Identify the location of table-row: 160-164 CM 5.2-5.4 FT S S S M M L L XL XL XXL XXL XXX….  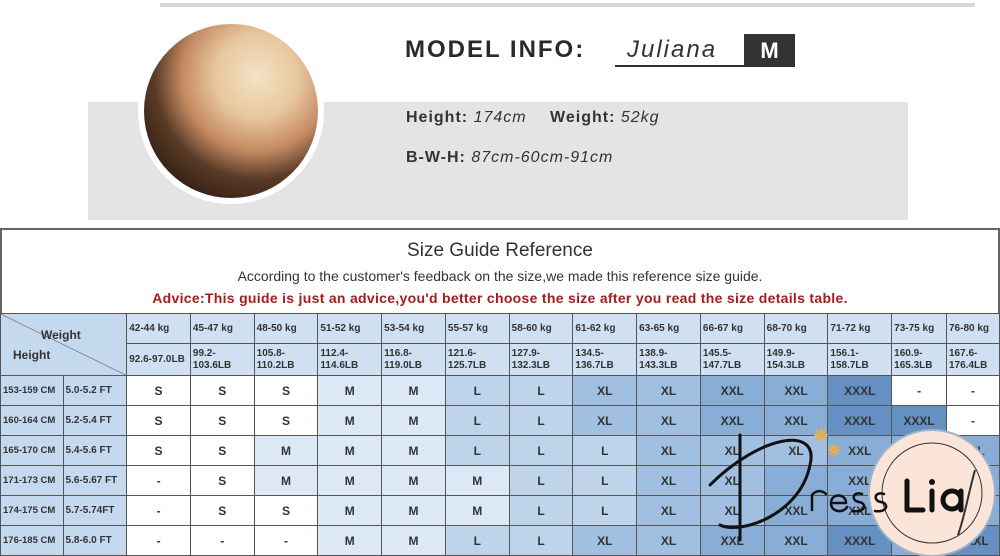
(500, 420).